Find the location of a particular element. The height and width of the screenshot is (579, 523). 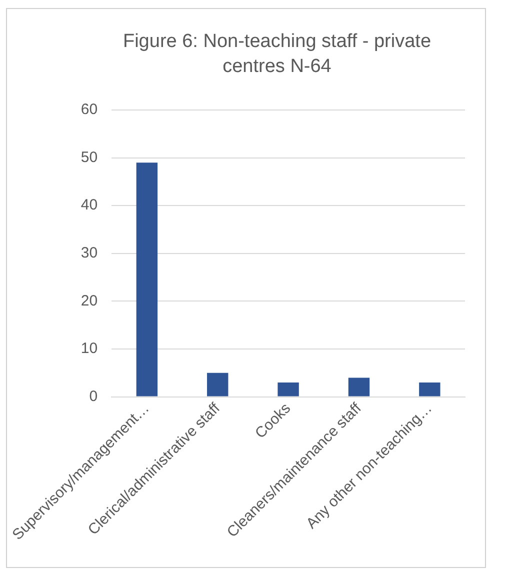

y-tick-label: 0 is located at coordinates (93, 396).